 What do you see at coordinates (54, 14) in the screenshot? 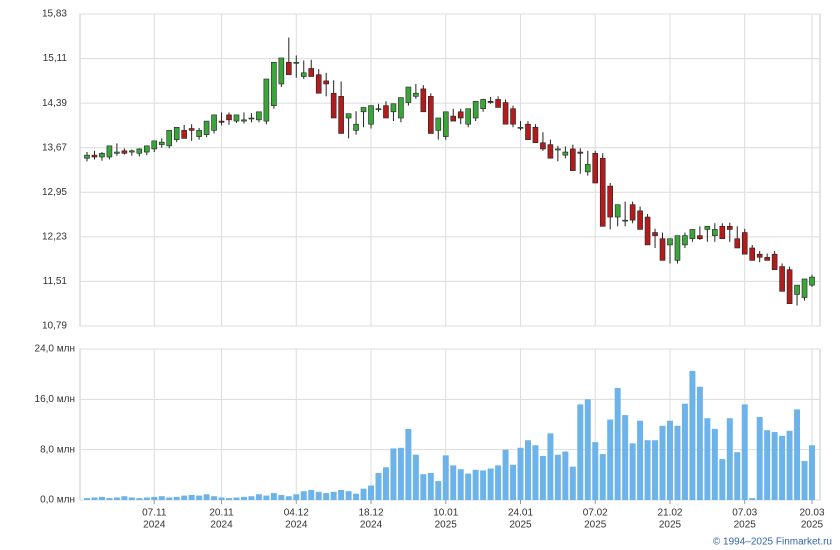
I see `y-tick-label: 15,83` at bounding box center [54, 14].